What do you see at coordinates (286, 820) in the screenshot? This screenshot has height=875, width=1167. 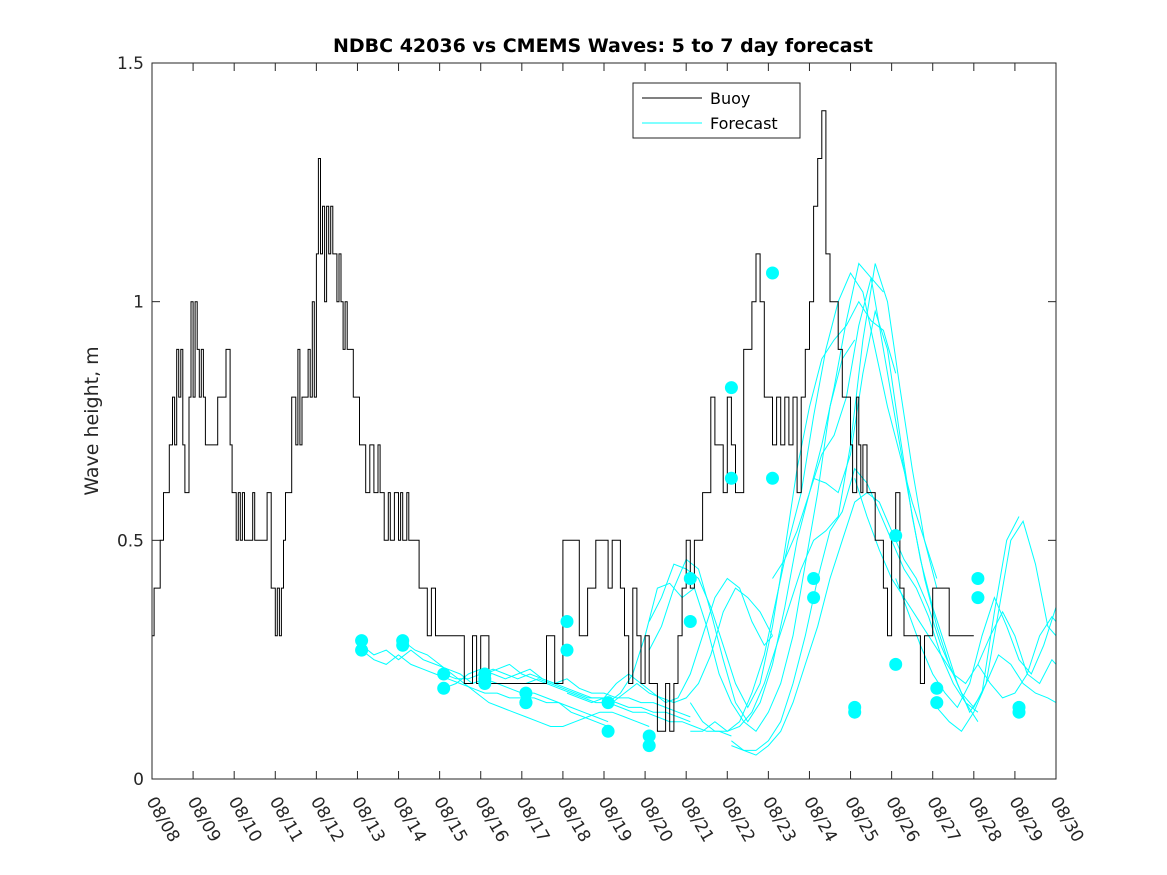 I see `x-tick-label: 08/11` at bounding box center [286, 820].